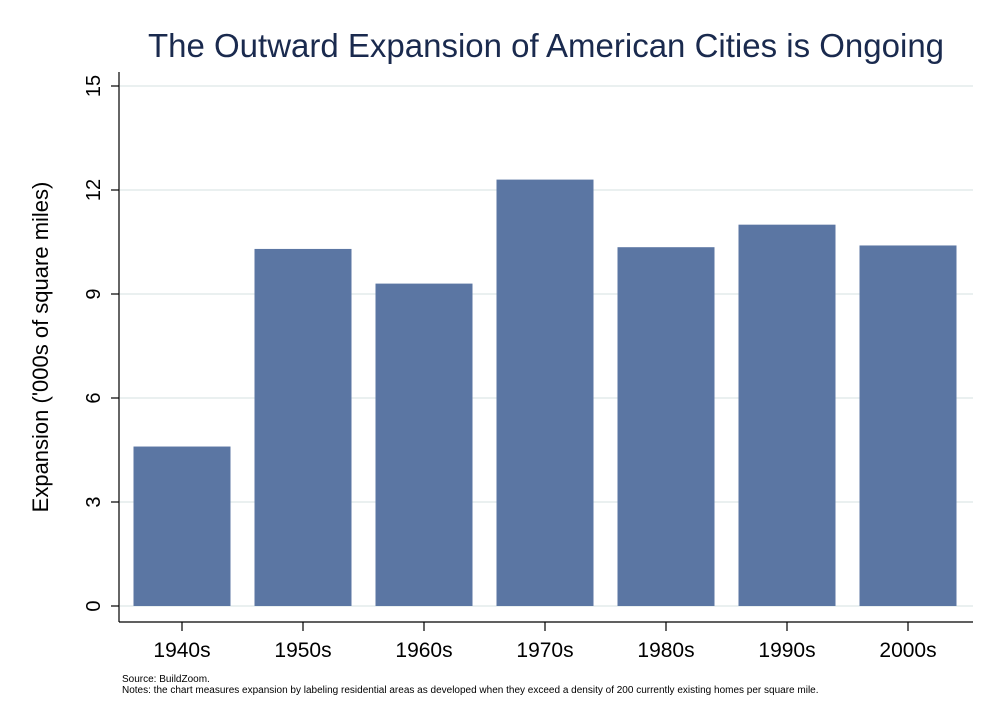 The height and width of the screenshot is (727, 1000). What do you see at coordinates (94, 293) in the screenshot?
I see `y-tick-label: 9` at bounding box center [94, 293].